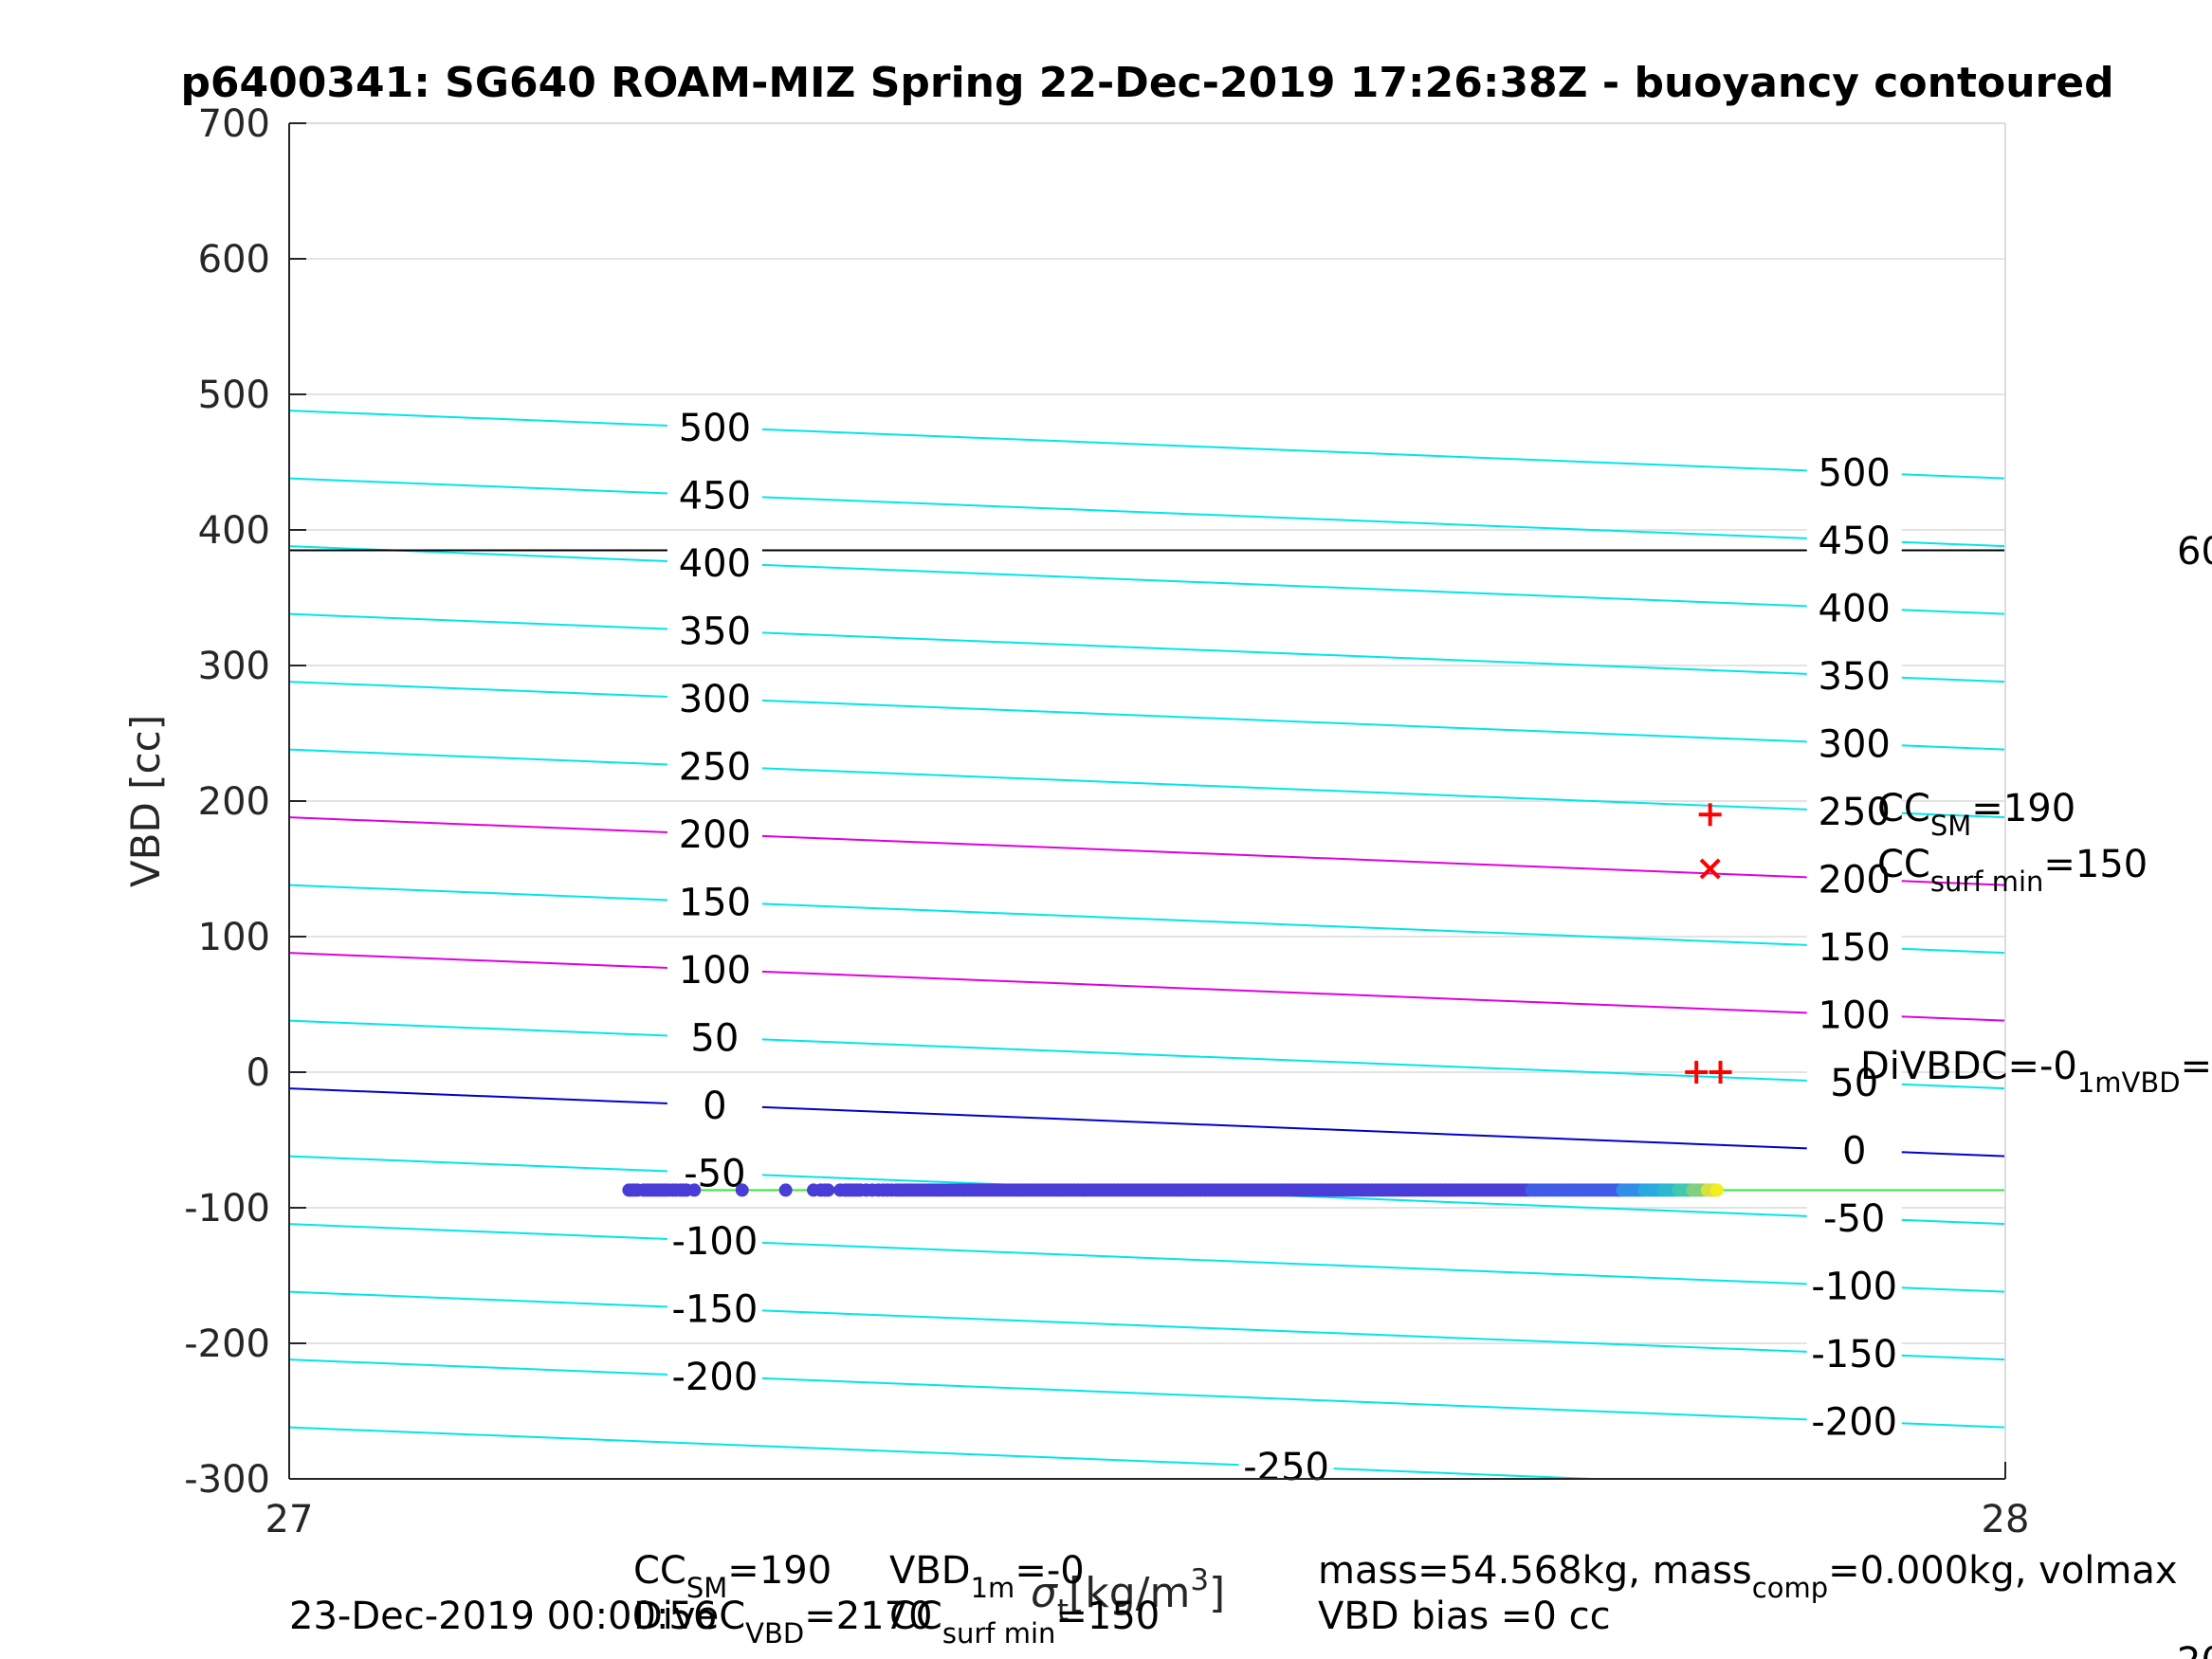  Describe the element at coordinates (234, 531) in the screenshot. I see `y-tick-label: 400` at that location.